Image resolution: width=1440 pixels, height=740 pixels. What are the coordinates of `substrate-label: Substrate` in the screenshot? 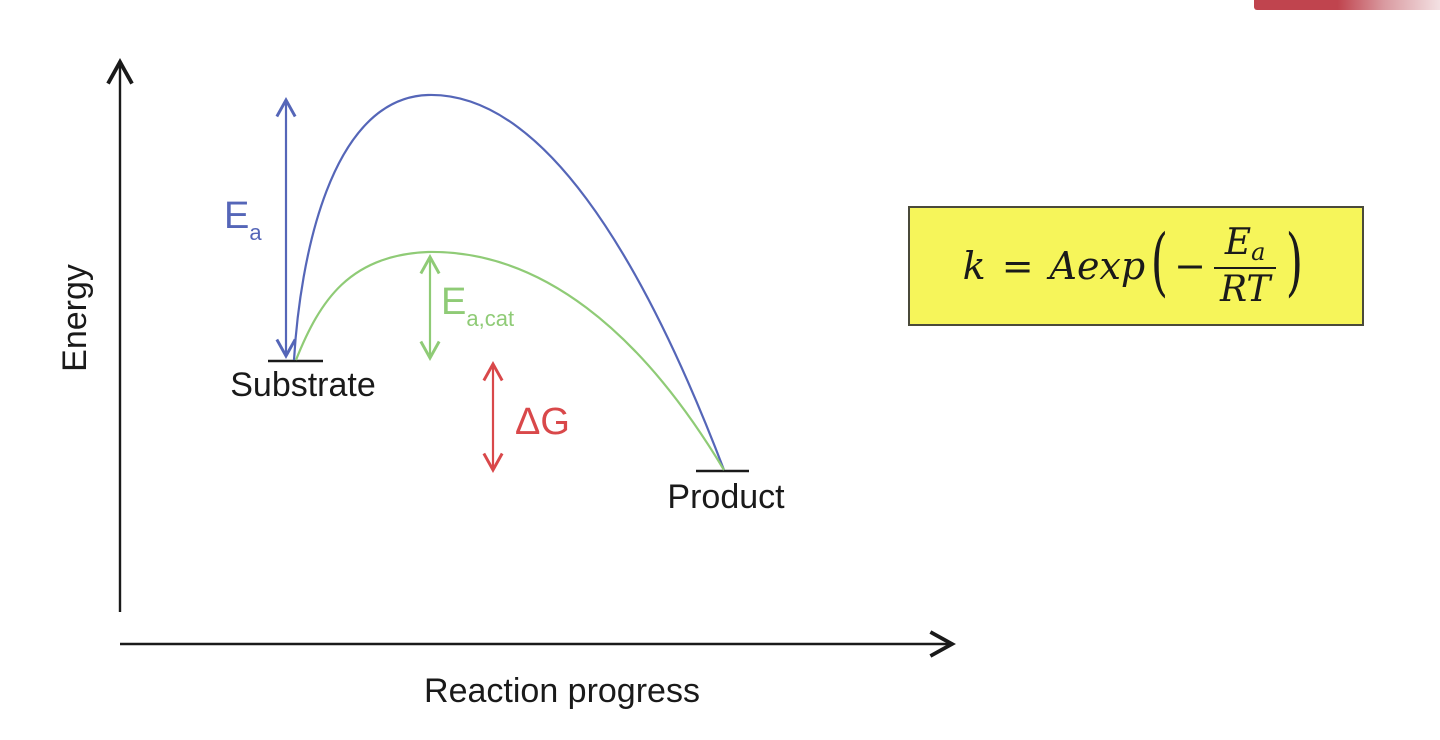 It's located at (303, 385).